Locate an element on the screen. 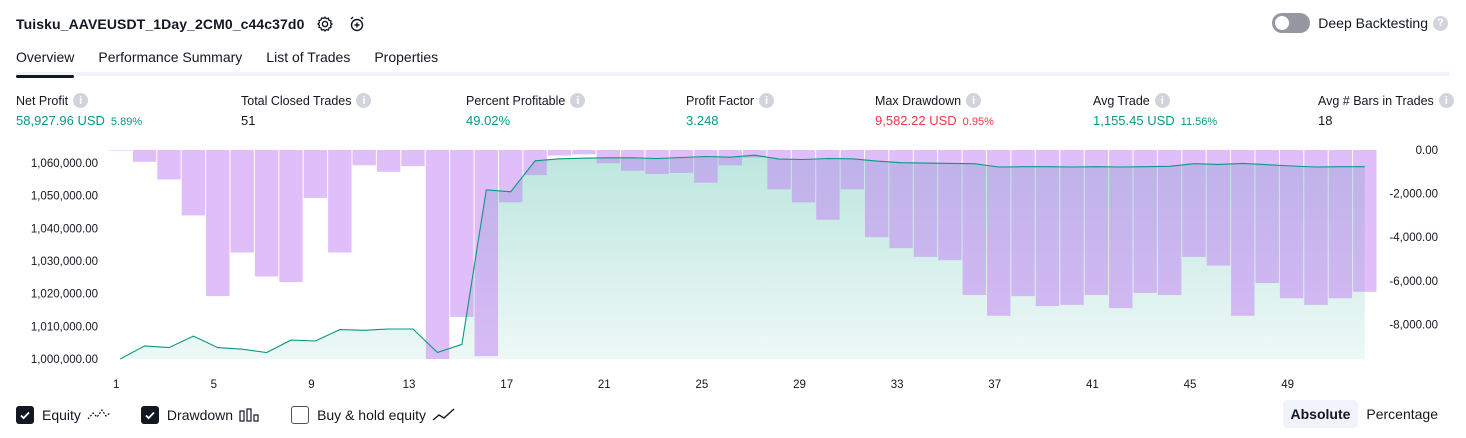 The height and width of the screenshot is (438, 1466). percentage-button: Percentage is located at coordinates (1402, 414).